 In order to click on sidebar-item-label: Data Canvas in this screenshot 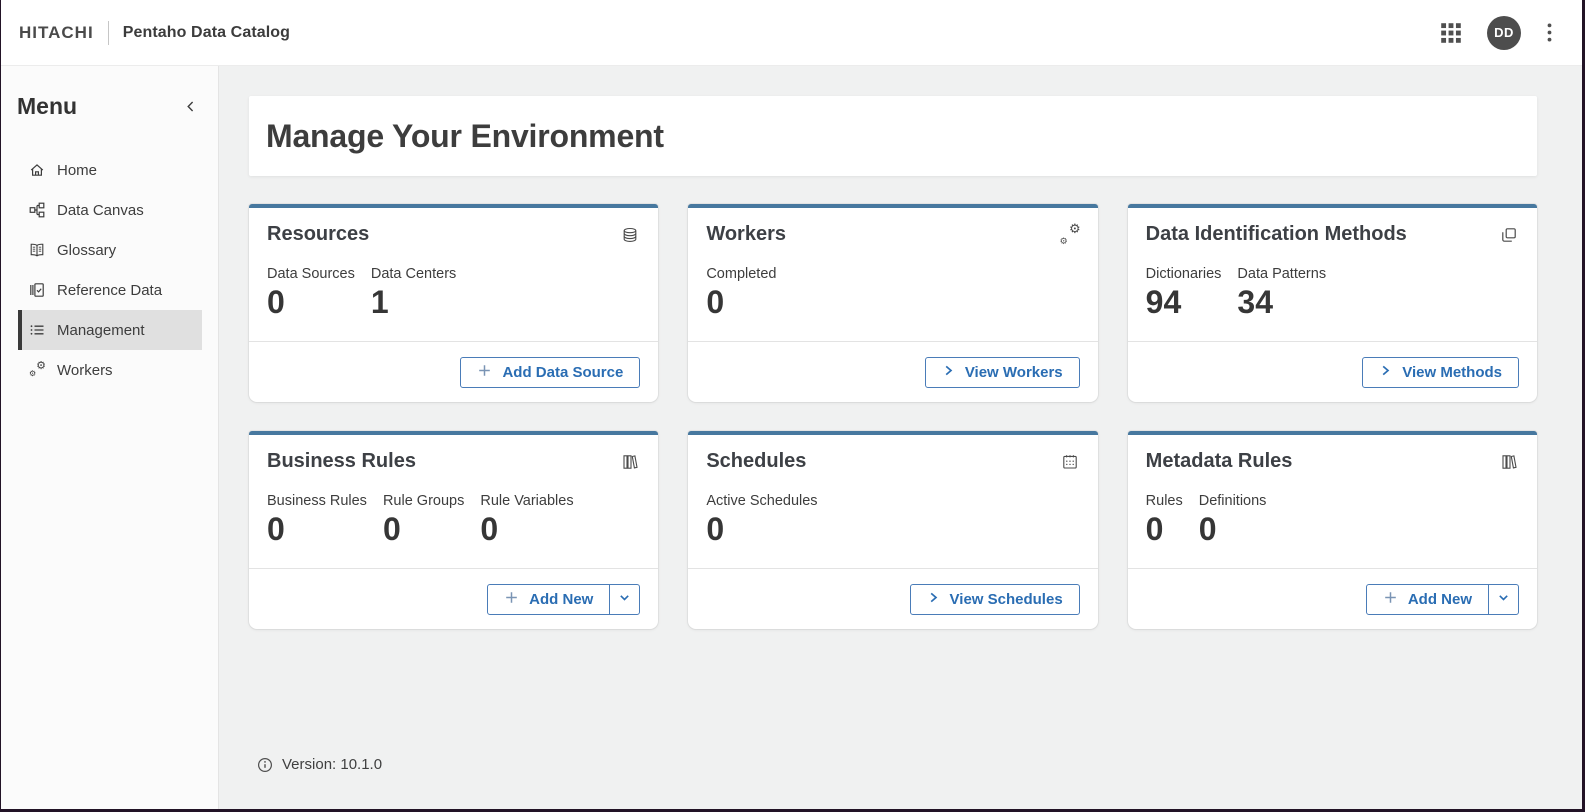, I will do `click(100, 210)`.